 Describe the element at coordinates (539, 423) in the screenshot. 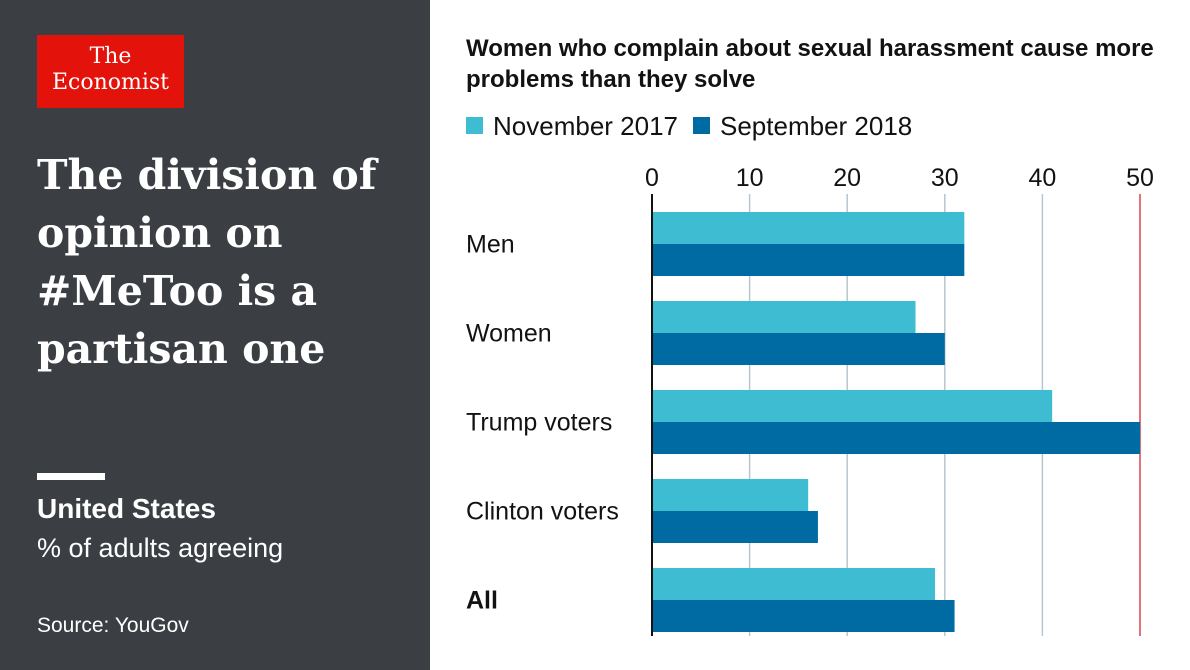

I see `category-label-trump-voters: Trump voters` at that location.